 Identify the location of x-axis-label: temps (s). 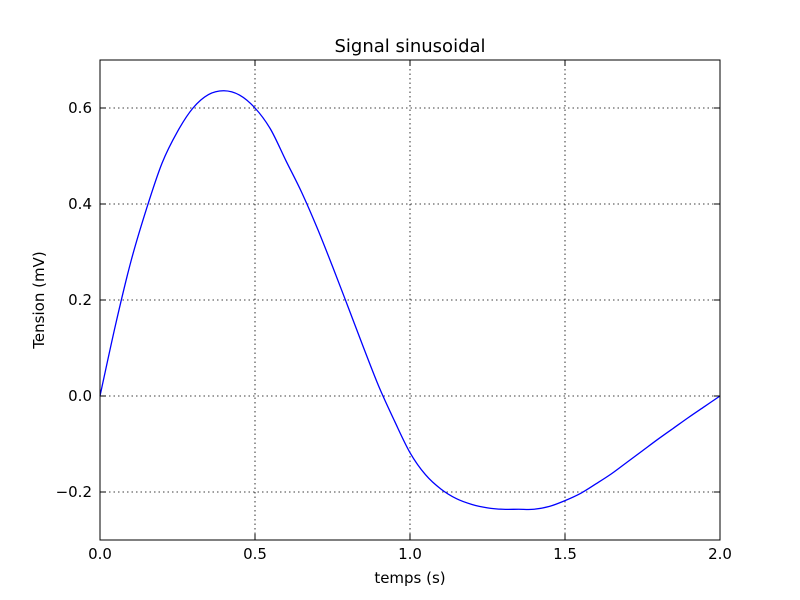
(409, 578).